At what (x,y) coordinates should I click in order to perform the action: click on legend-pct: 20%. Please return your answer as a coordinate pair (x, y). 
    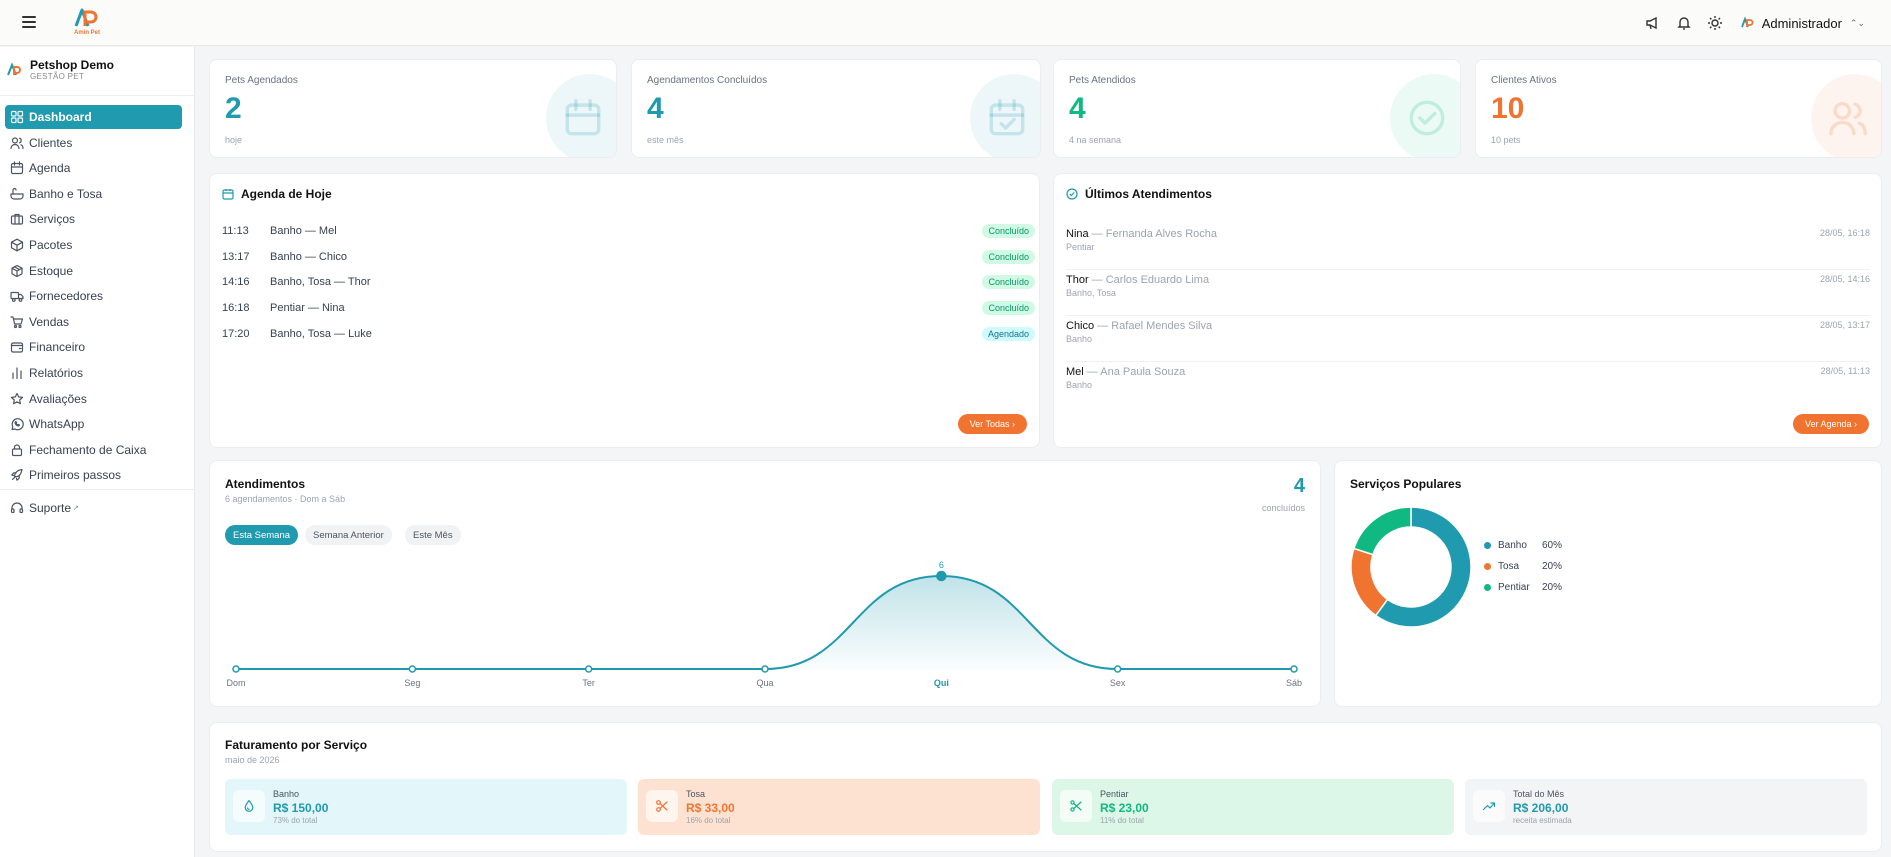
    Looking at the image, I should click on (1552, 566).